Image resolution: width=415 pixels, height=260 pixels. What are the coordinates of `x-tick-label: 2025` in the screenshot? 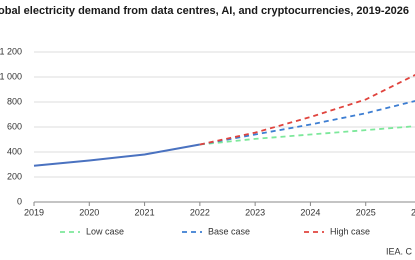 It's located at (366, 212).